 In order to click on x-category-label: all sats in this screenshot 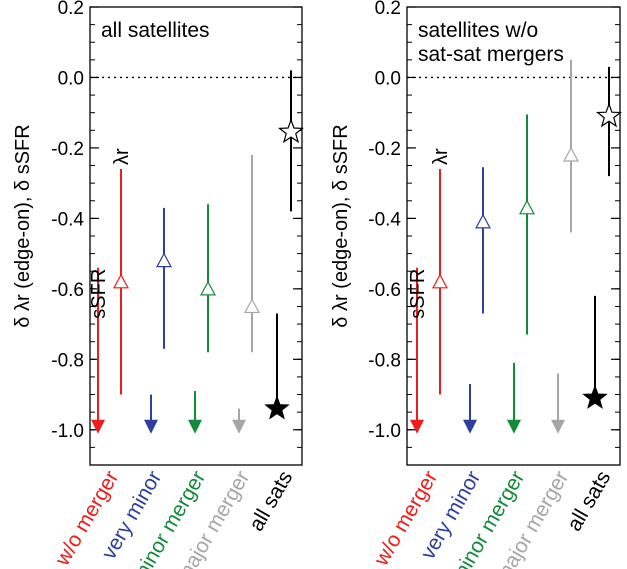, I will do `click(271, 501)`.